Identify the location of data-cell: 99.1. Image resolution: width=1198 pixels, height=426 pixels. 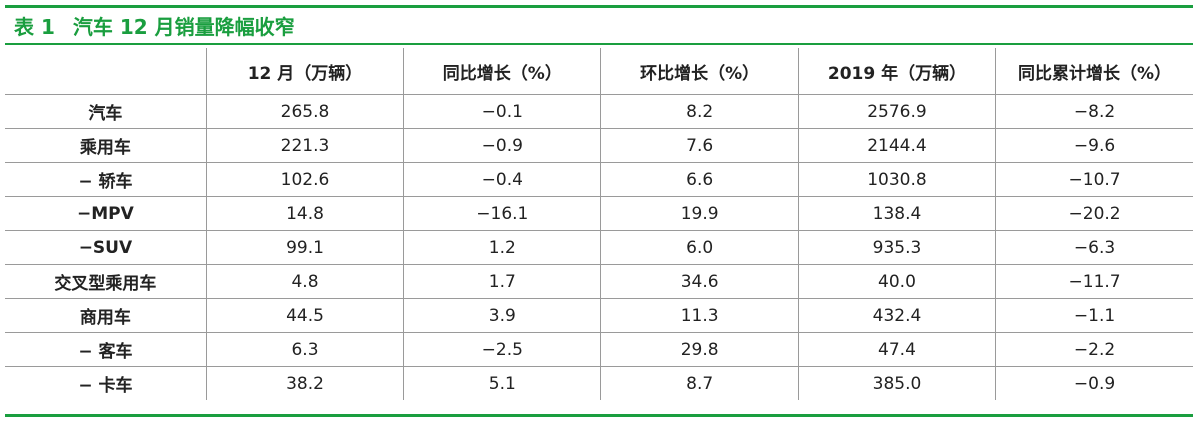
(305, 247).